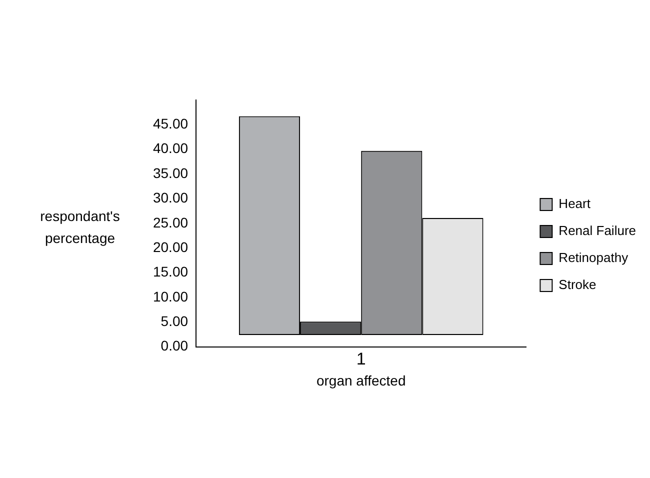  Describe the element at coordinates (597, 230) in the screenshot. I see `legend-label: Renal Failure` at that location.